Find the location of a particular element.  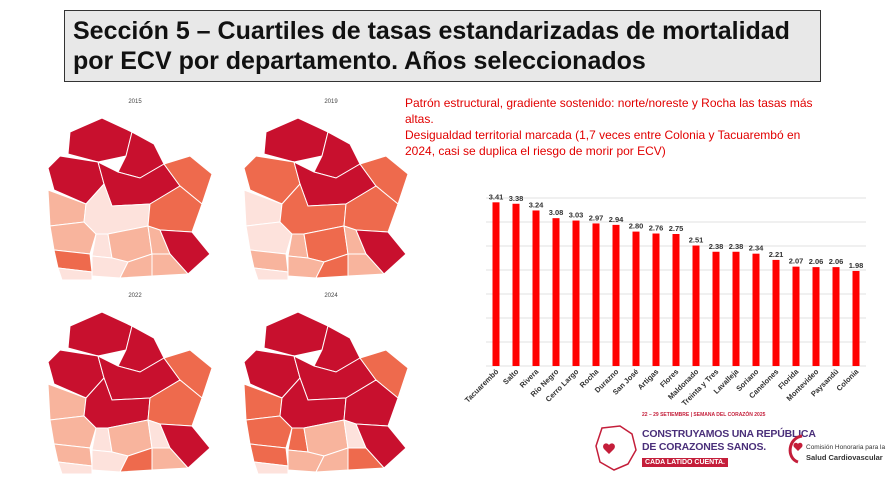

map-year-label: 2015 is located at coordinates (135, 102).